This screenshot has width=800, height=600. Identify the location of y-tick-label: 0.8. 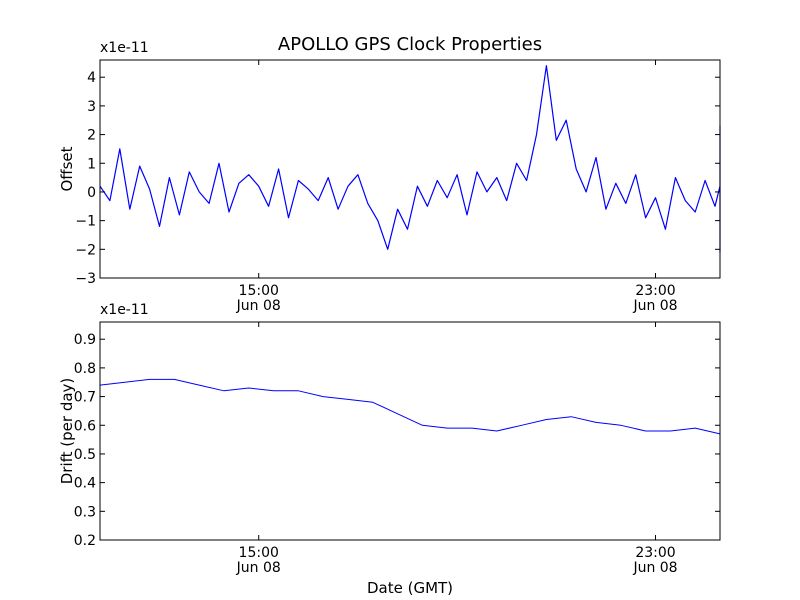
(85, 369).